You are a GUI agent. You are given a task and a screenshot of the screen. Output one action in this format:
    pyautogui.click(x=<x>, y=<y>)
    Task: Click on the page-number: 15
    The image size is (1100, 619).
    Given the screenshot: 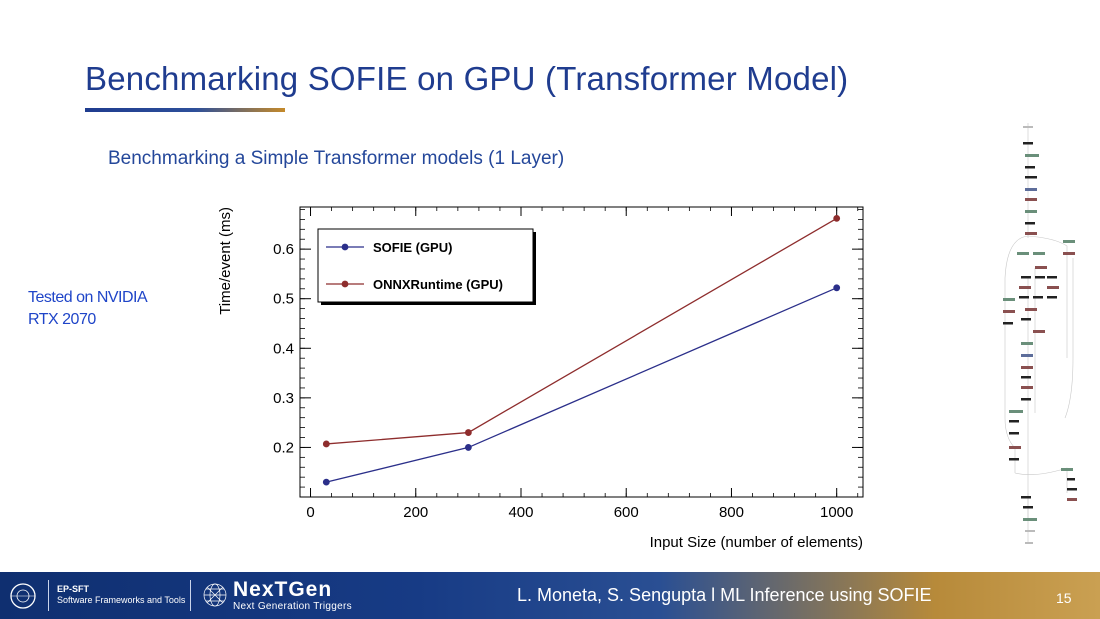 What is the action you would take?
    pyautogui.click(x=1064, y=598)
    